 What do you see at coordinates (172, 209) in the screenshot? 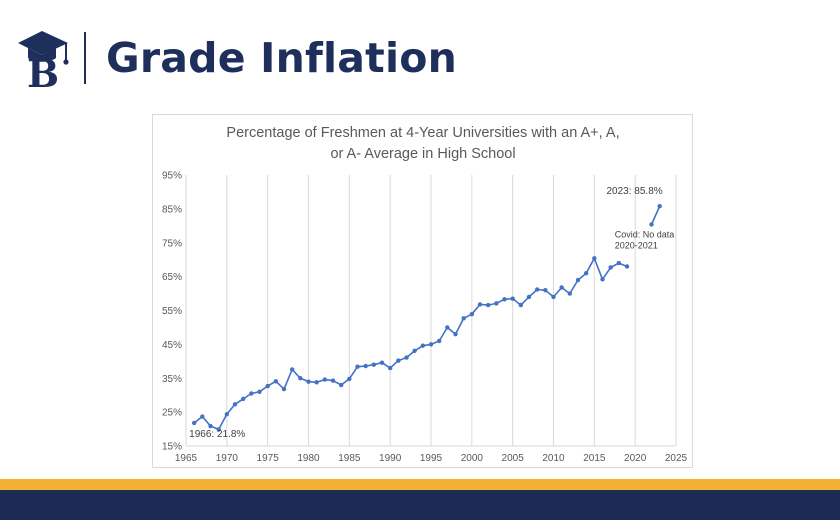
I see `y-tick-label: 85%` at bounding box center [172, 209].